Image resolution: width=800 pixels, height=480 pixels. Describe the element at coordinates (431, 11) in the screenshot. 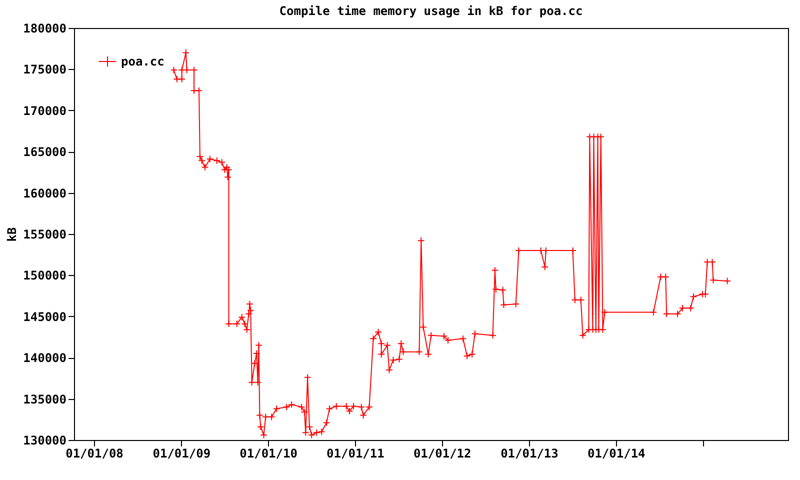

I see `chart-title: Compile time memory usage in kB for poa.cc` at that location.